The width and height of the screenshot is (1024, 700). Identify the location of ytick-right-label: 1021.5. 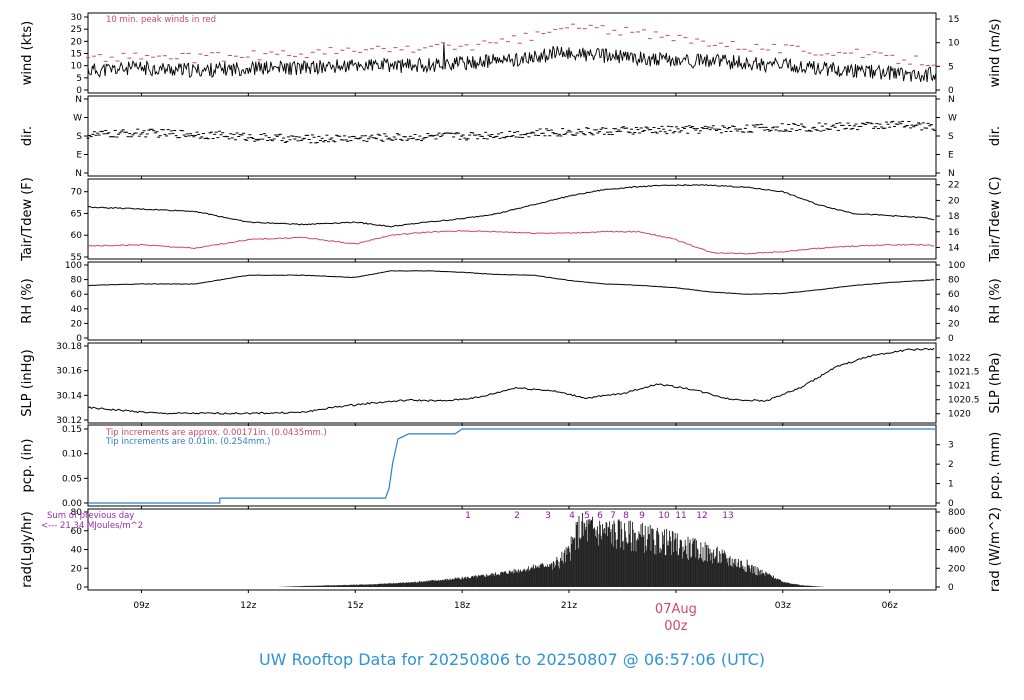
(964, 373).